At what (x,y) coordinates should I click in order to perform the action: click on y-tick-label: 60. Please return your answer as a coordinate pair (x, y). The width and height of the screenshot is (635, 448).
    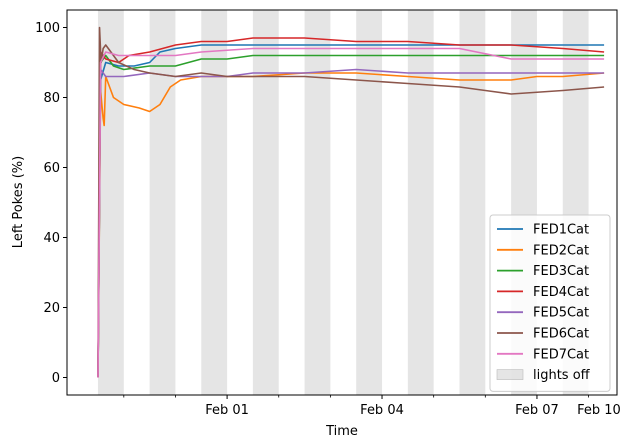
    Looking at the image, I should click on (51, 168).